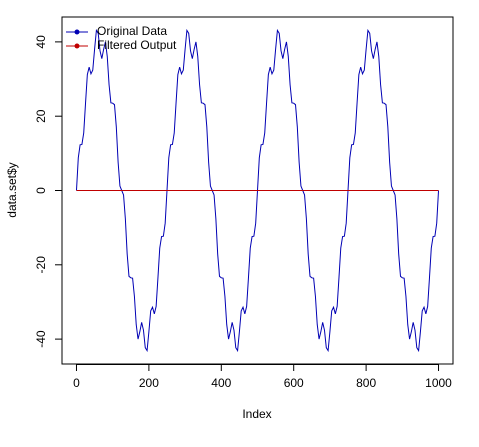 The height and width of the screenshot is (447, 479). I want to click on legend-label: Original Data, so click(132, 31).